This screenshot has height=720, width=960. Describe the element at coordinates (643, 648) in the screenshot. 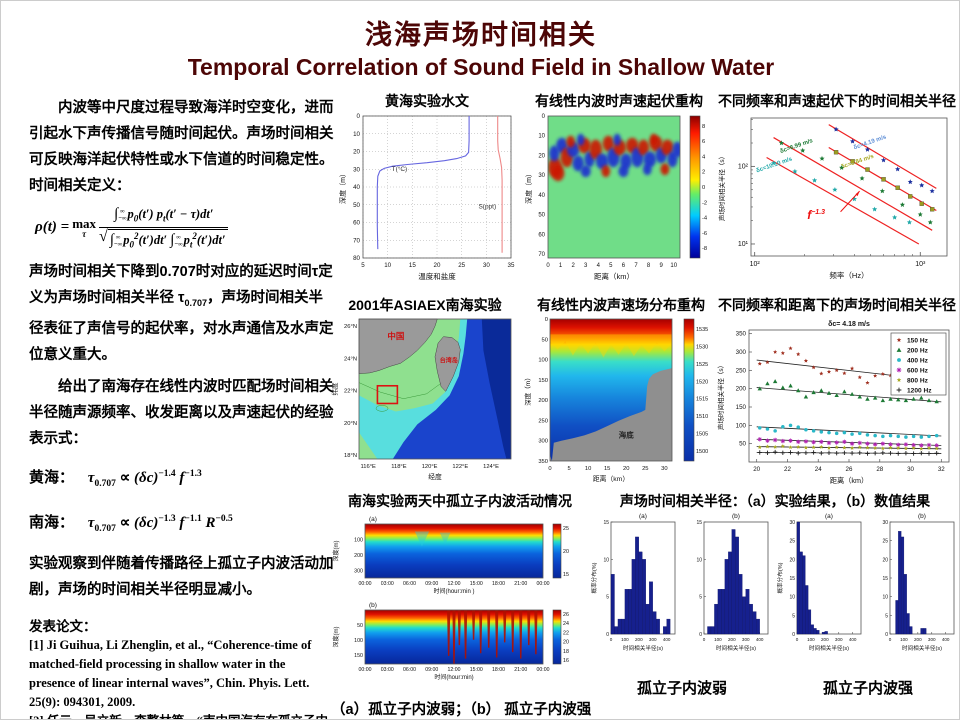

I see `svg-text: 时间相关半径(s)` at that location.